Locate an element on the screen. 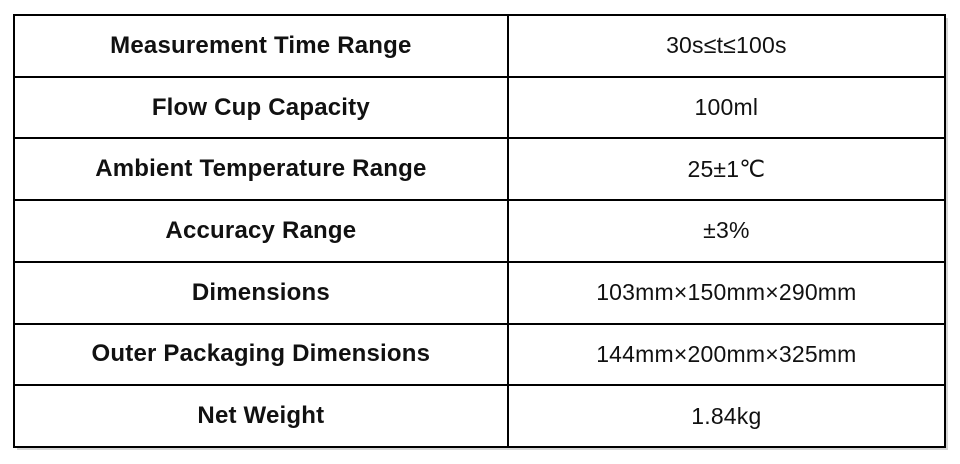  table-row: Net Weight 1.84kg is located at coordinates (480, 416).